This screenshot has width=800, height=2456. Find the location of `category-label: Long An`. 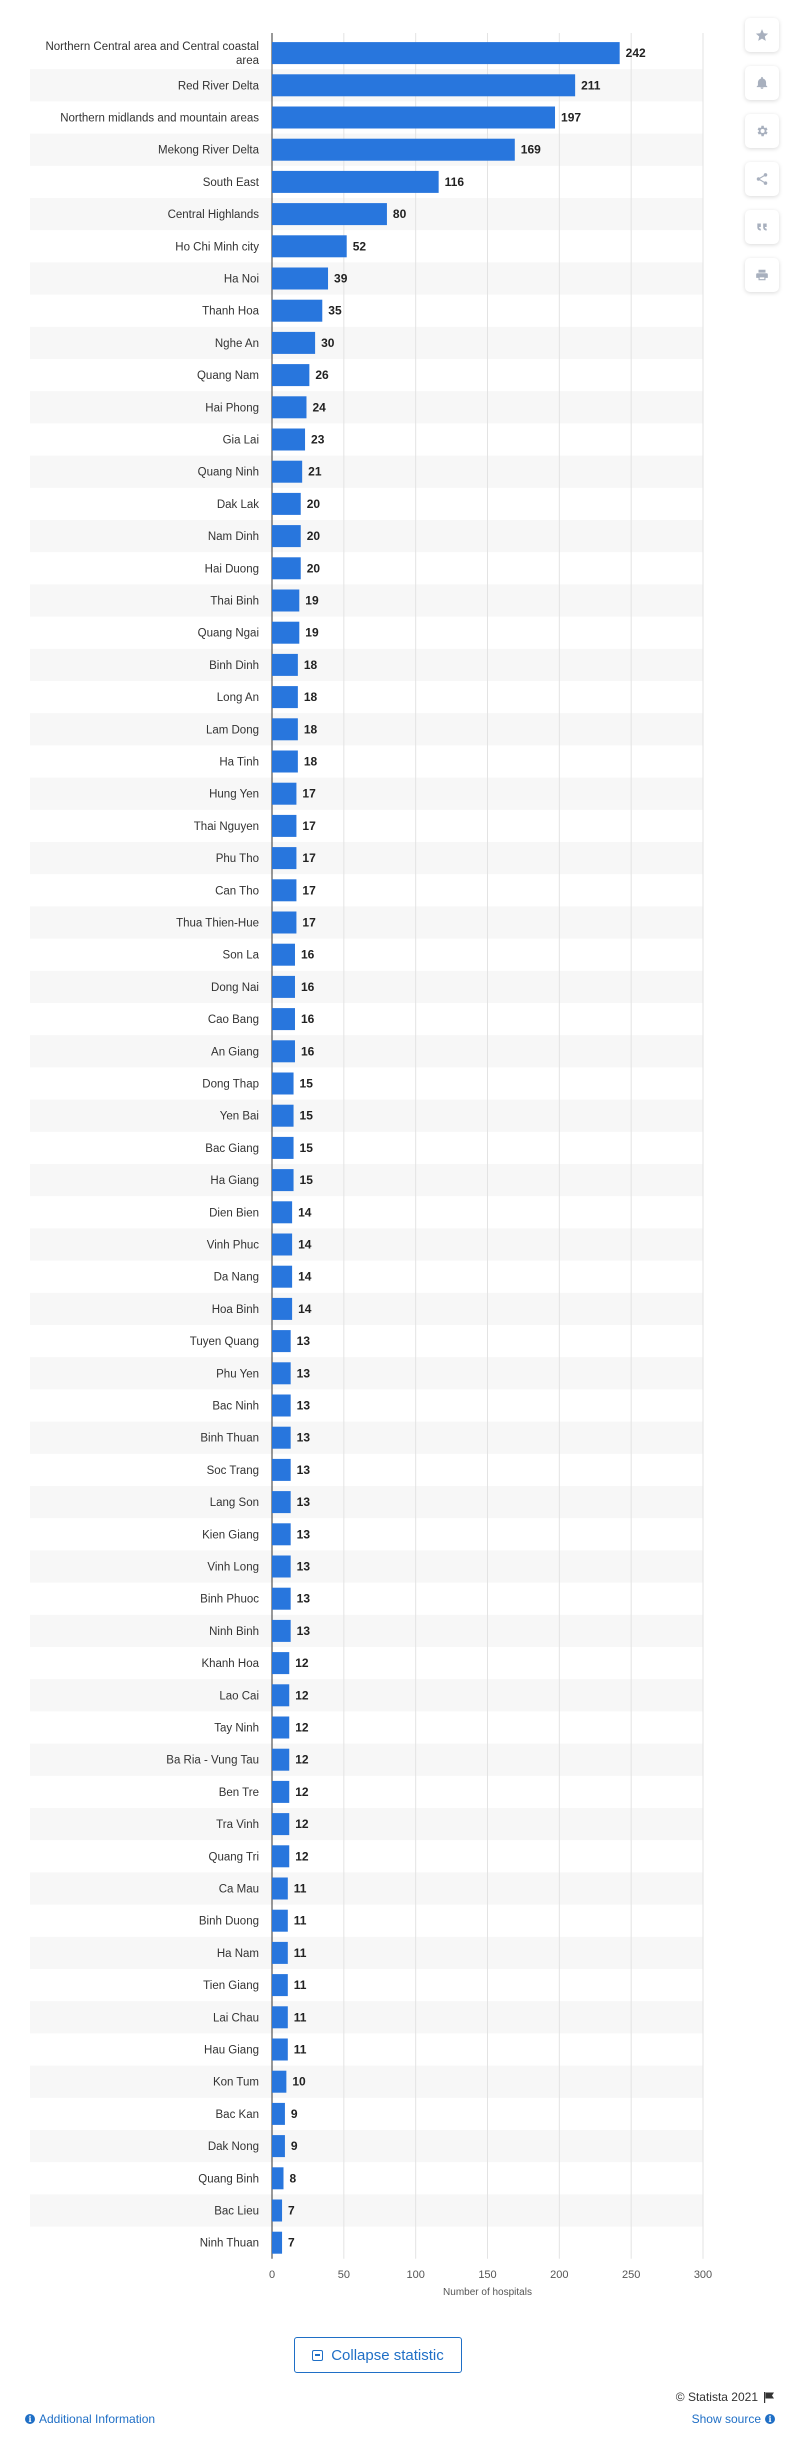

category-label: Long An is located at coordinates (238, 698).